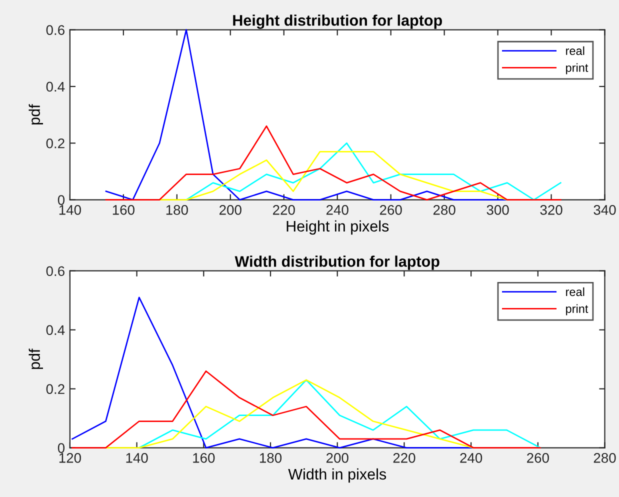  What do you see at coordinates (337, 21) in the screenshot?
I see `chart-title: Height distribution for laptop` at bounding box center [337, 21].